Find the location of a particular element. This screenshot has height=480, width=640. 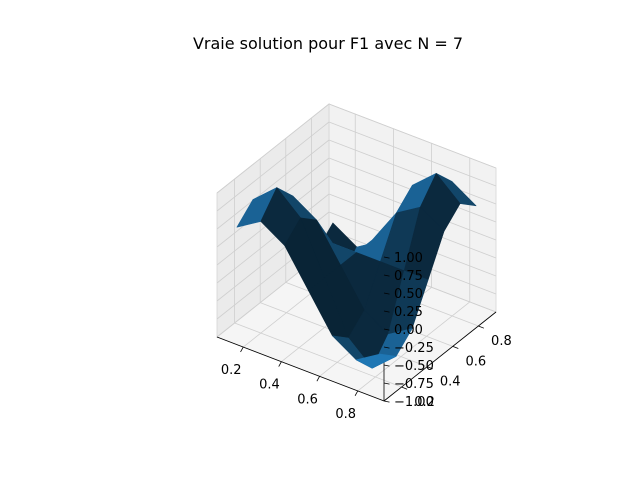

y-tick-label: 0.8 is located at coordinates (501, 341).